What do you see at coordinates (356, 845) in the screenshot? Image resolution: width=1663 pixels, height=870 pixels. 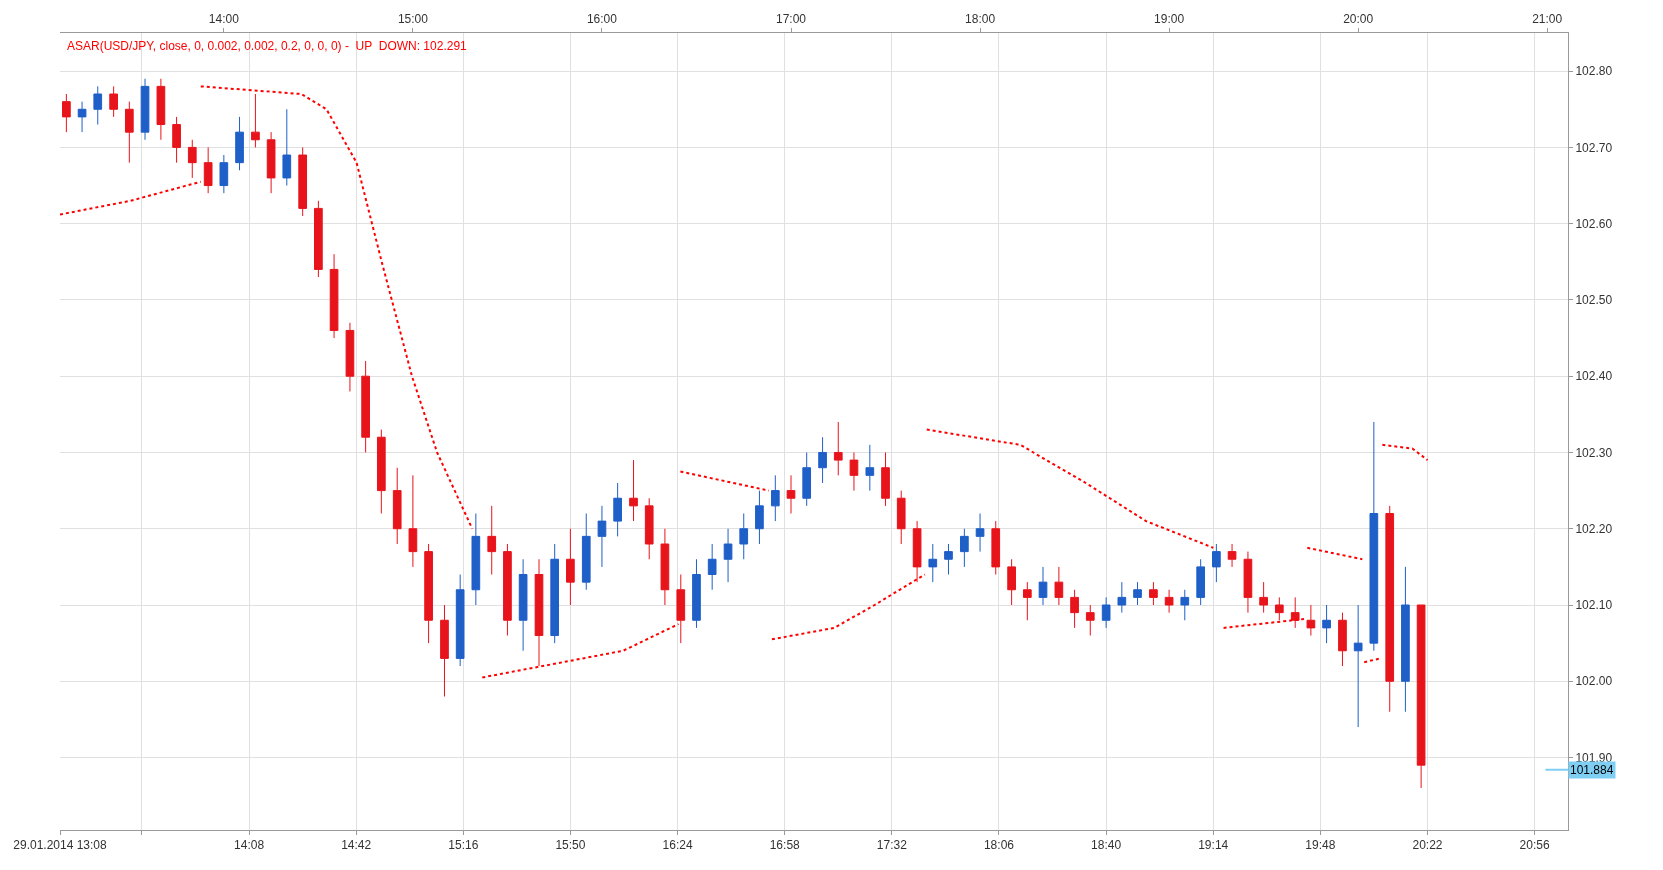 I see `x-tick-label: 14:42` at bounding box center [356, 845].